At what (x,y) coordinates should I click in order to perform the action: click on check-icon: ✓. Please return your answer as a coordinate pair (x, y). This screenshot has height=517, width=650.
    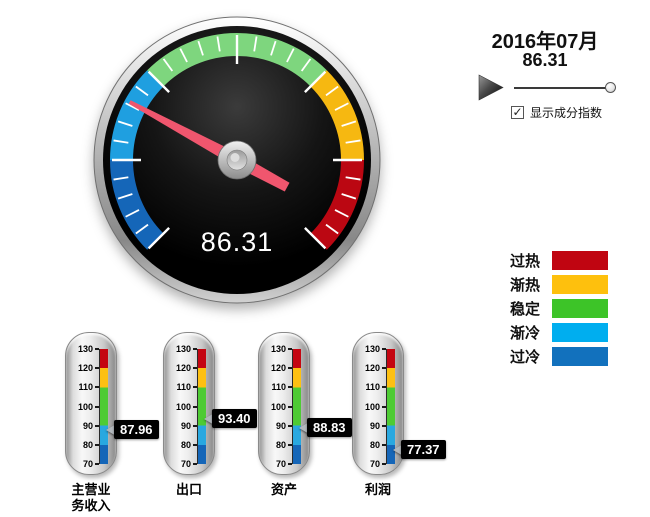
    Looking at the image, I should click on (517, 112).